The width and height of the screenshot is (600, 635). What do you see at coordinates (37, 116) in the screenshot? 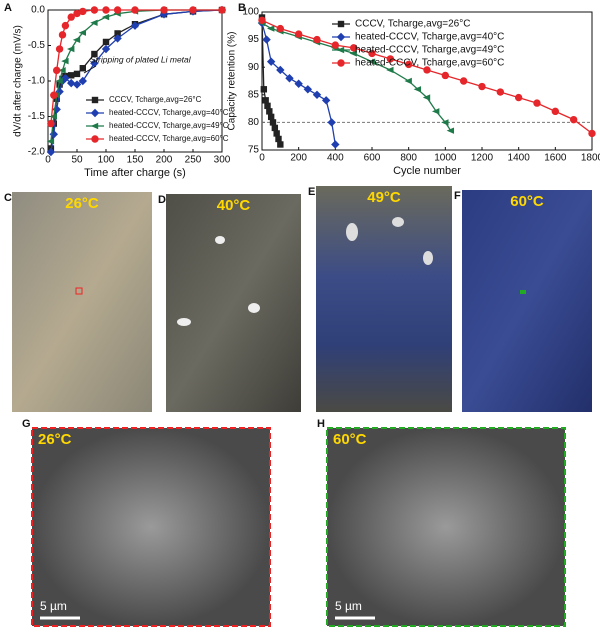
I see `y-tick-label: -1.5` at bounding box center [37, 116].